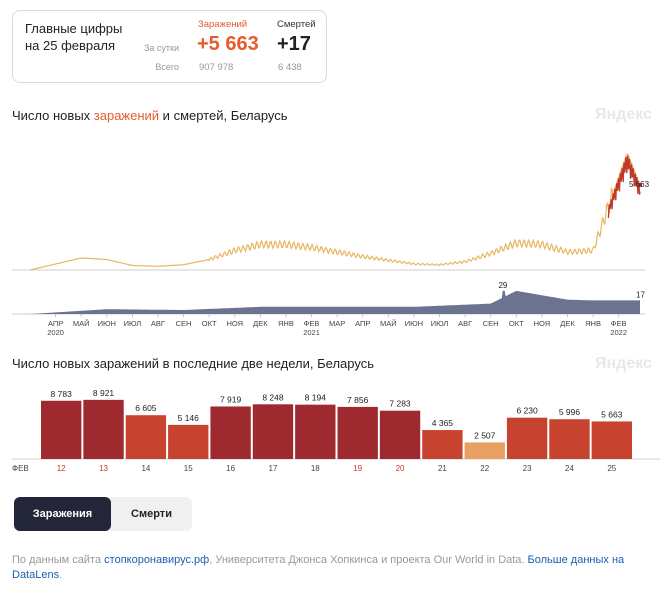  I want to click on deaths-day-value: +17, so click(294, 44).